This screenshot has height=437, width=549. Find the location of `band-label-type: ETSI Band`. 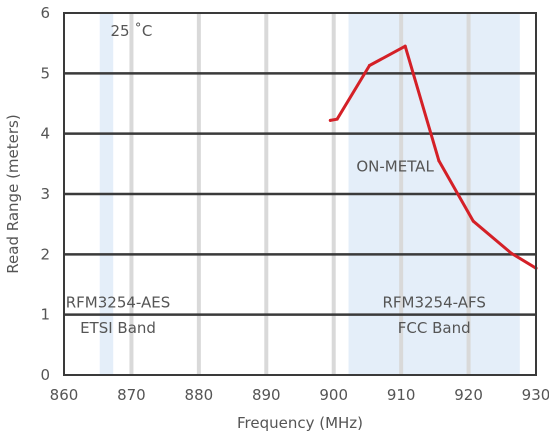

band-label-type: ETSI Band is located at coordinates (118, 328).